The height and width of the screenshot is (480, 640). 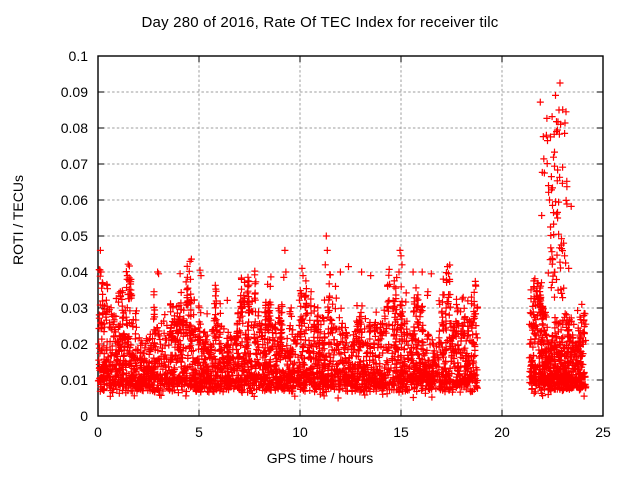 I want to click on x-tick-label: 0, so click(x=98, y=432).